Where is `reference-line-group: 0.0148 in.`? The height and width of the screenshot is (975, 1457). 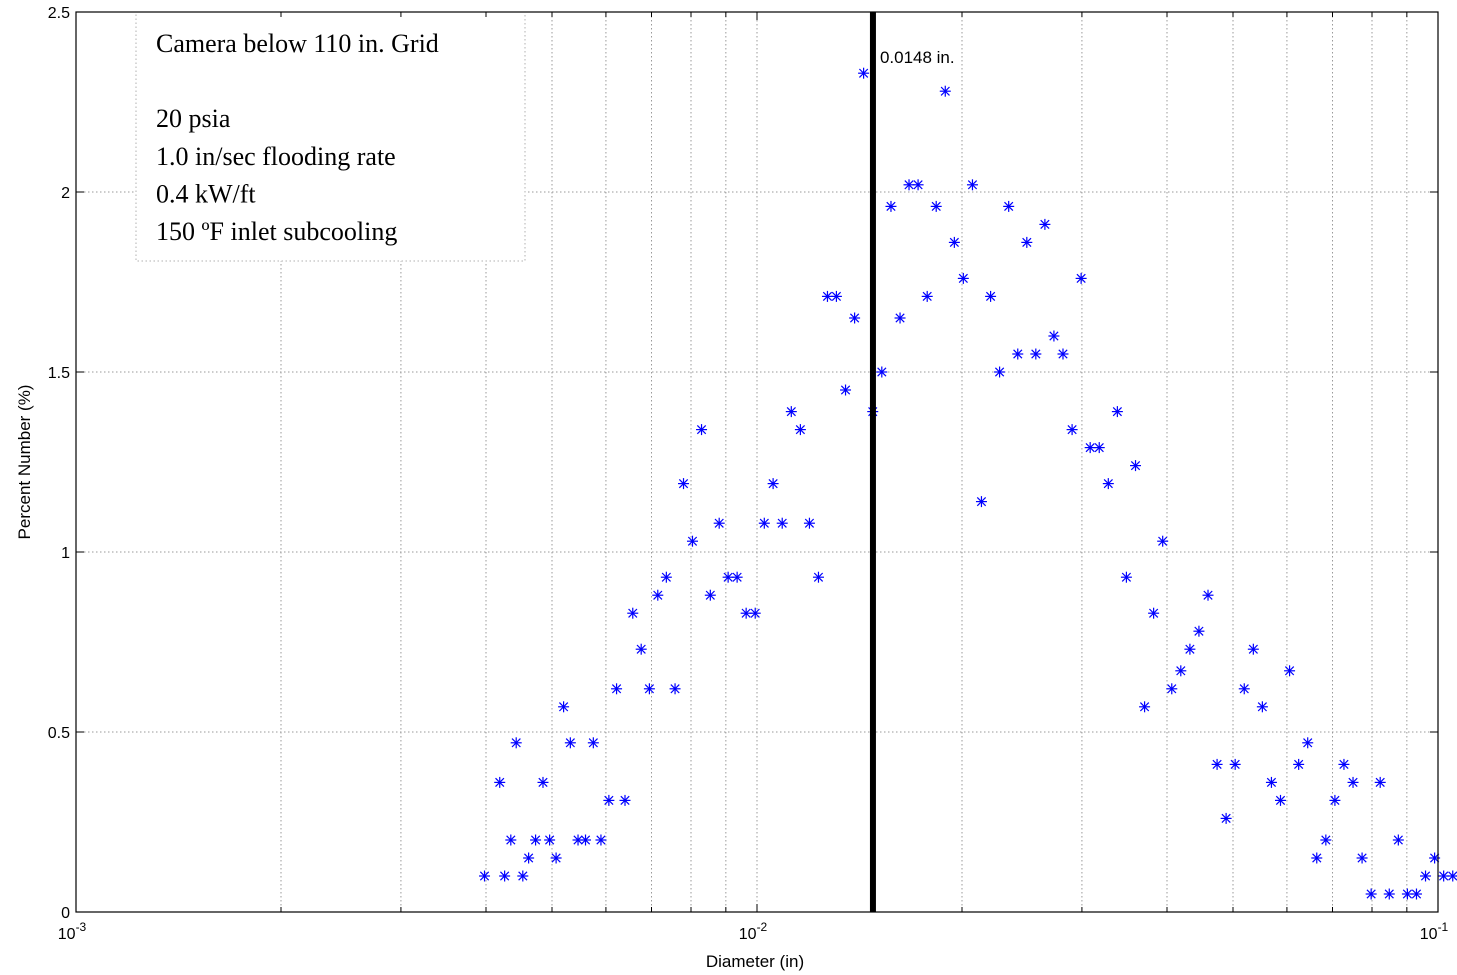 reference-line-group: 0.0148 in. is located at coordinates (912, 462).